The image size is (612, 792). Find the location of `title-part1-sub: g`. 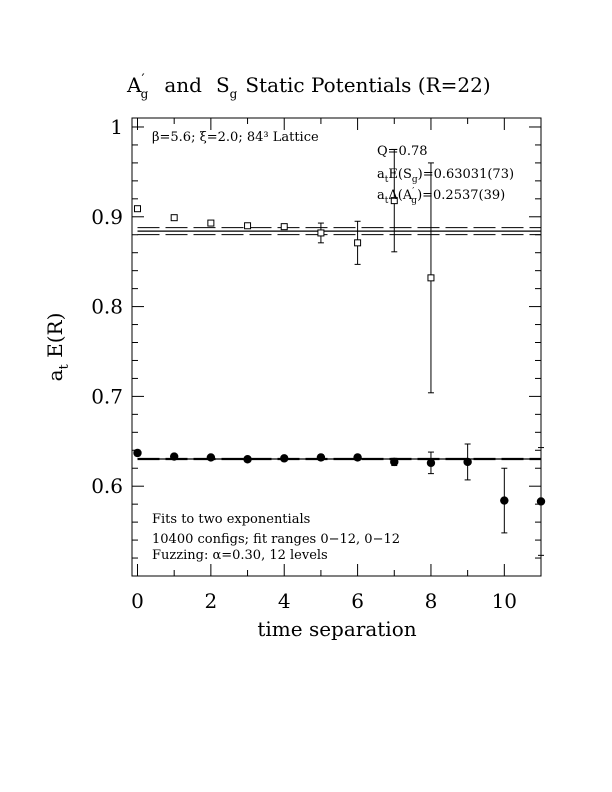

title-part1-sub: g is located at coordinates (145, 94).